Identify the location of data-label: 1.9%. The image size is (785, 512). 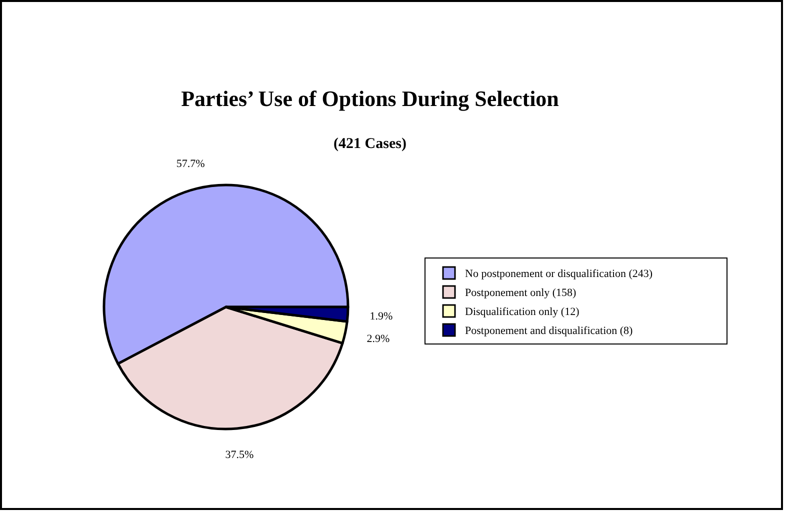
(381, 316).